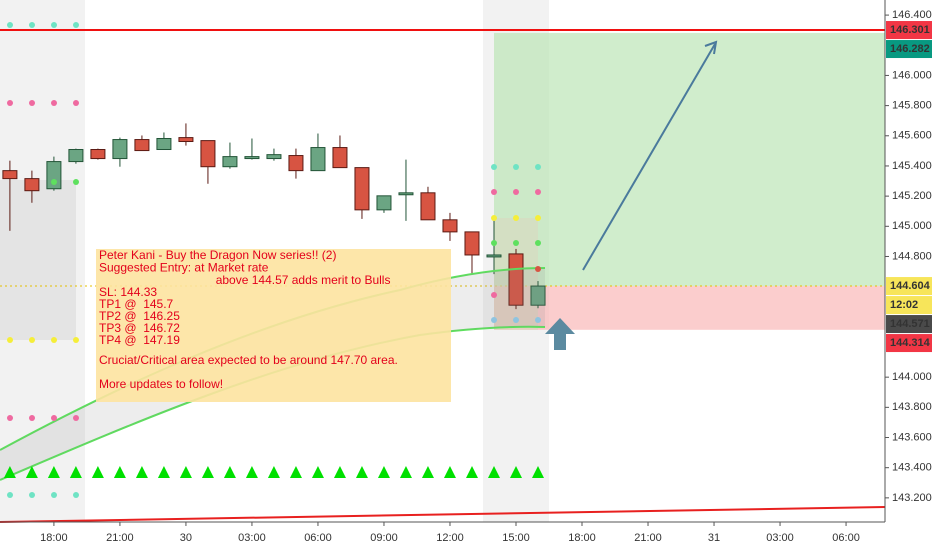 The width and height of the screenshot is (932, 550). What do you see at coordinates (384, 538) in the screenshot?
I see `x-tick-label: 09:00` at bounding box center [384, 538].